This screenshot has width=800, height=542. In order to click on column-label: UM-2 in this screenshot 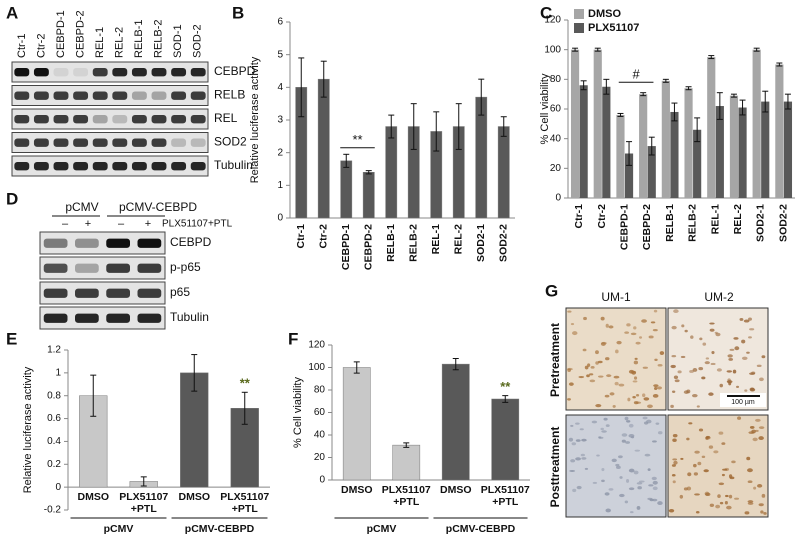, I will do `click(719, 297)`.